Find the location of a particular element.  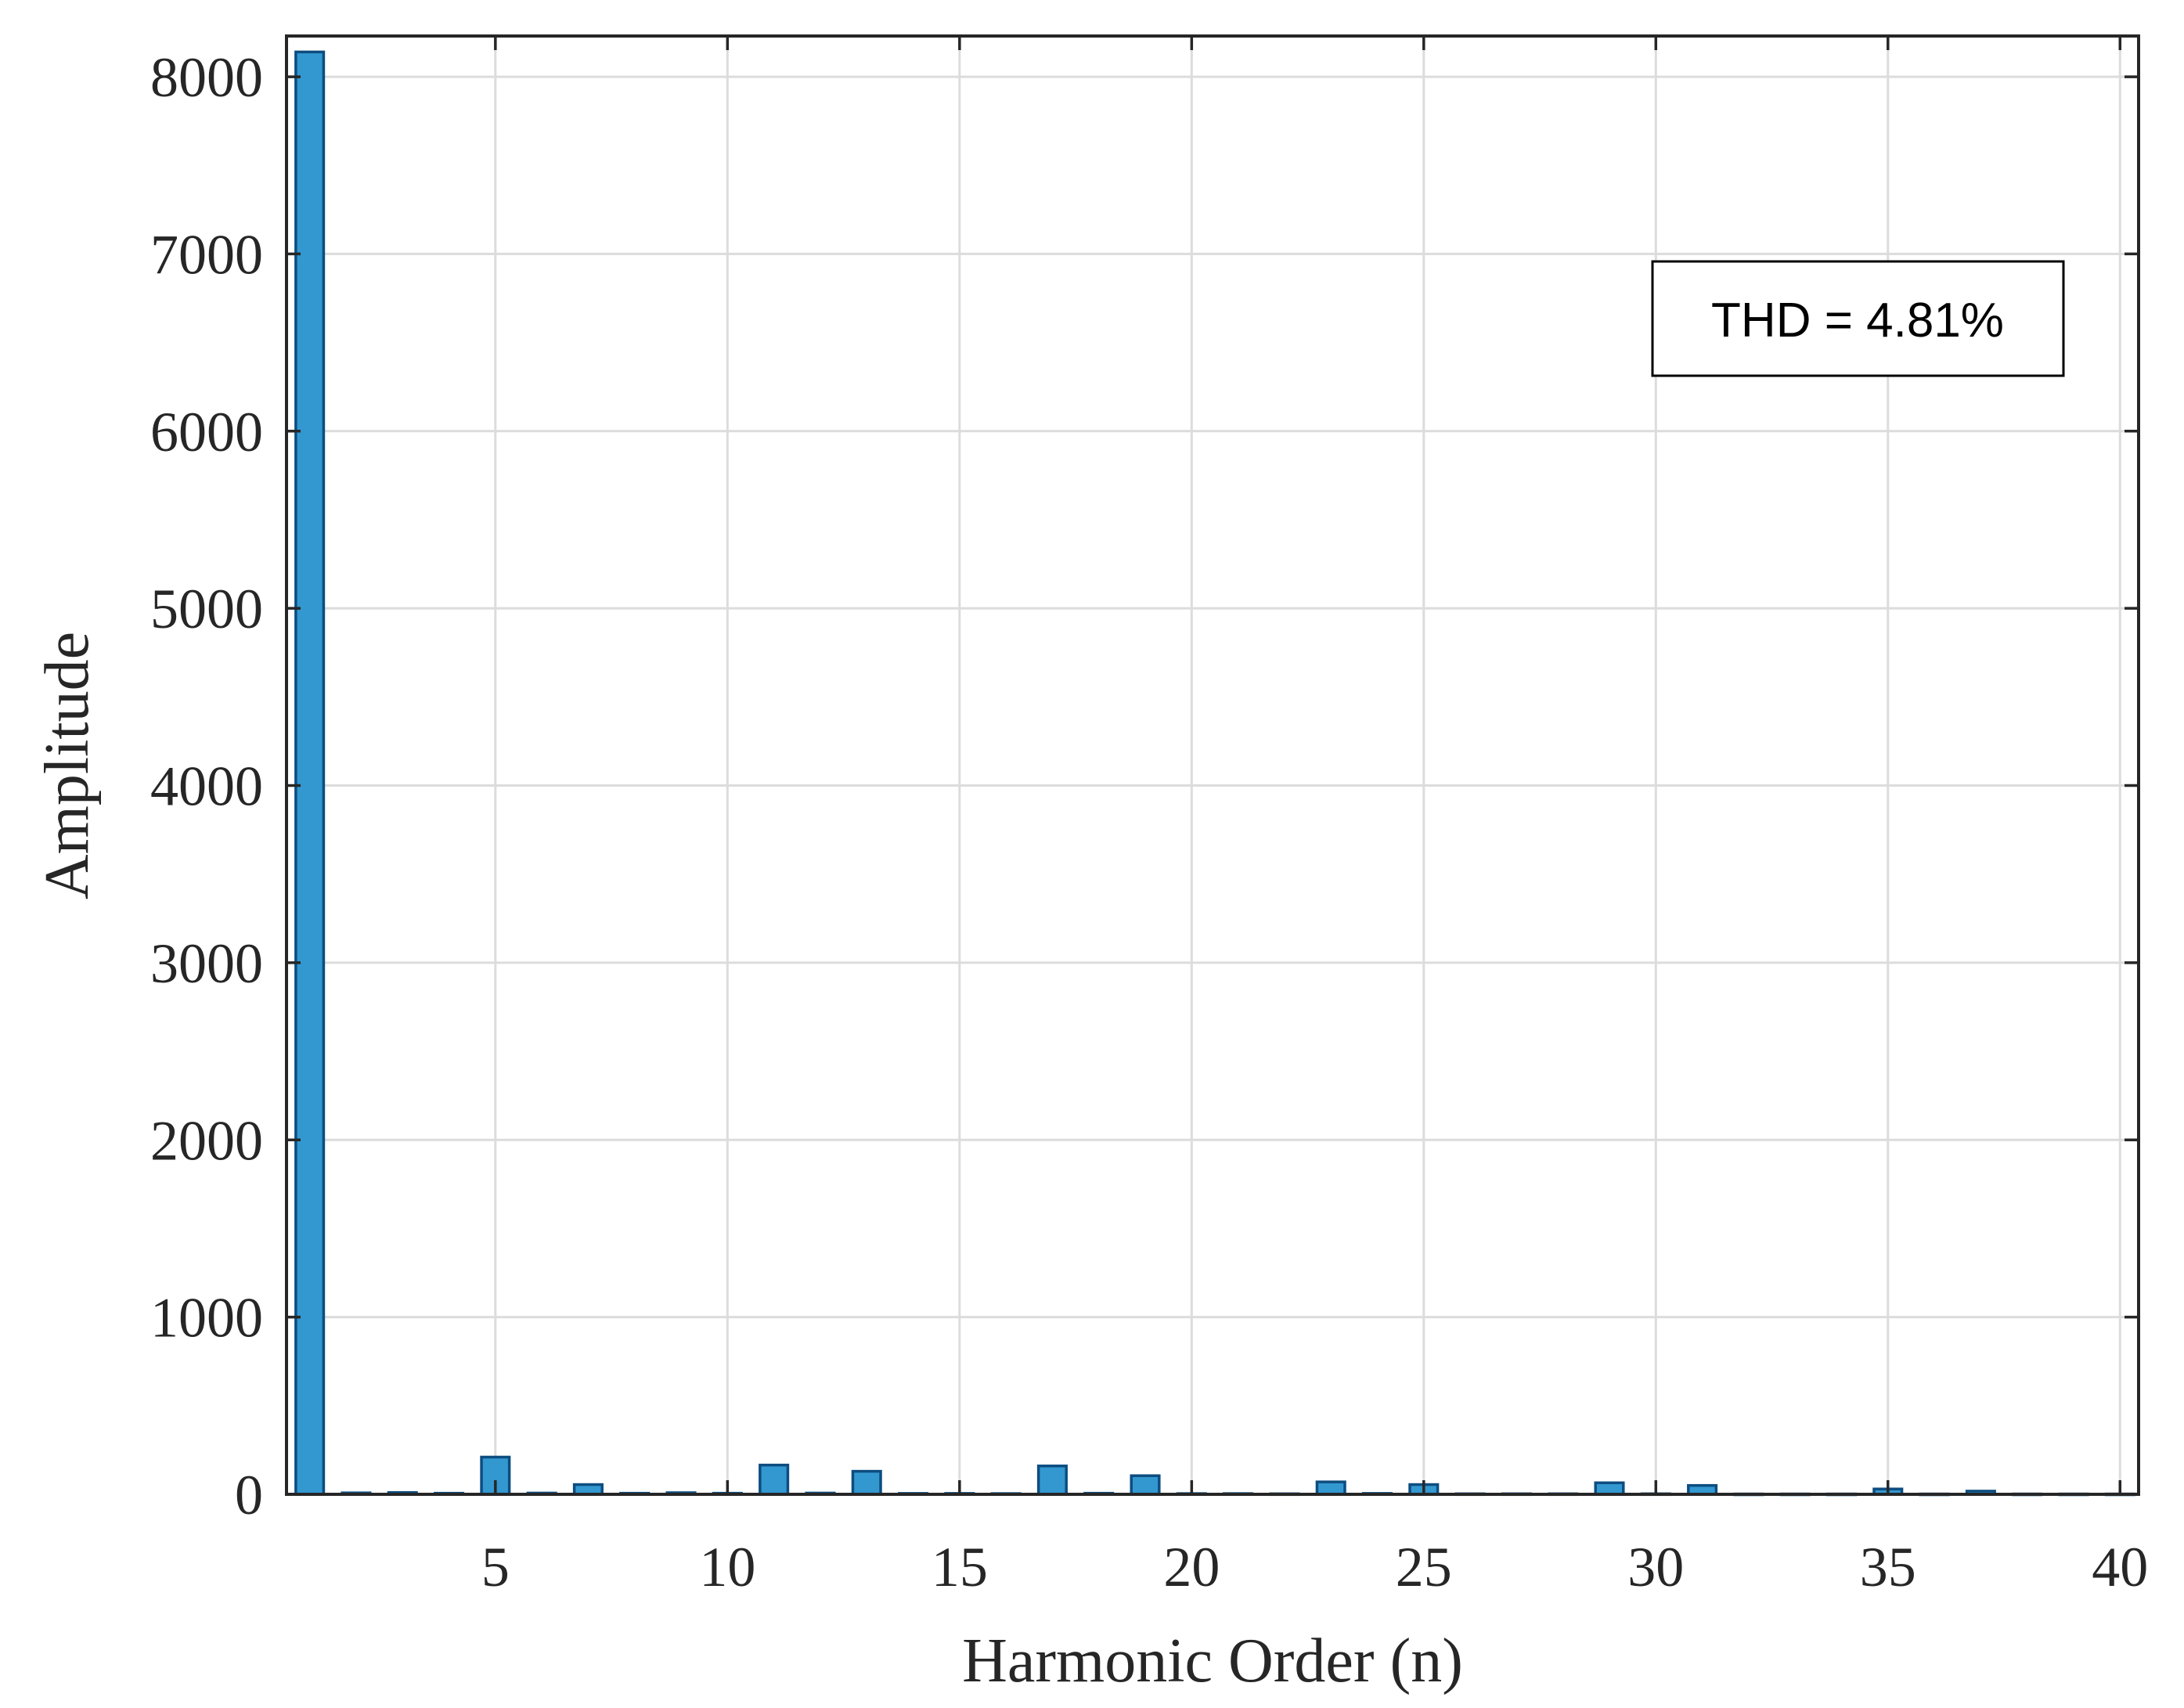

y-tick-label: 4000 is located at coordinates (206, 786).